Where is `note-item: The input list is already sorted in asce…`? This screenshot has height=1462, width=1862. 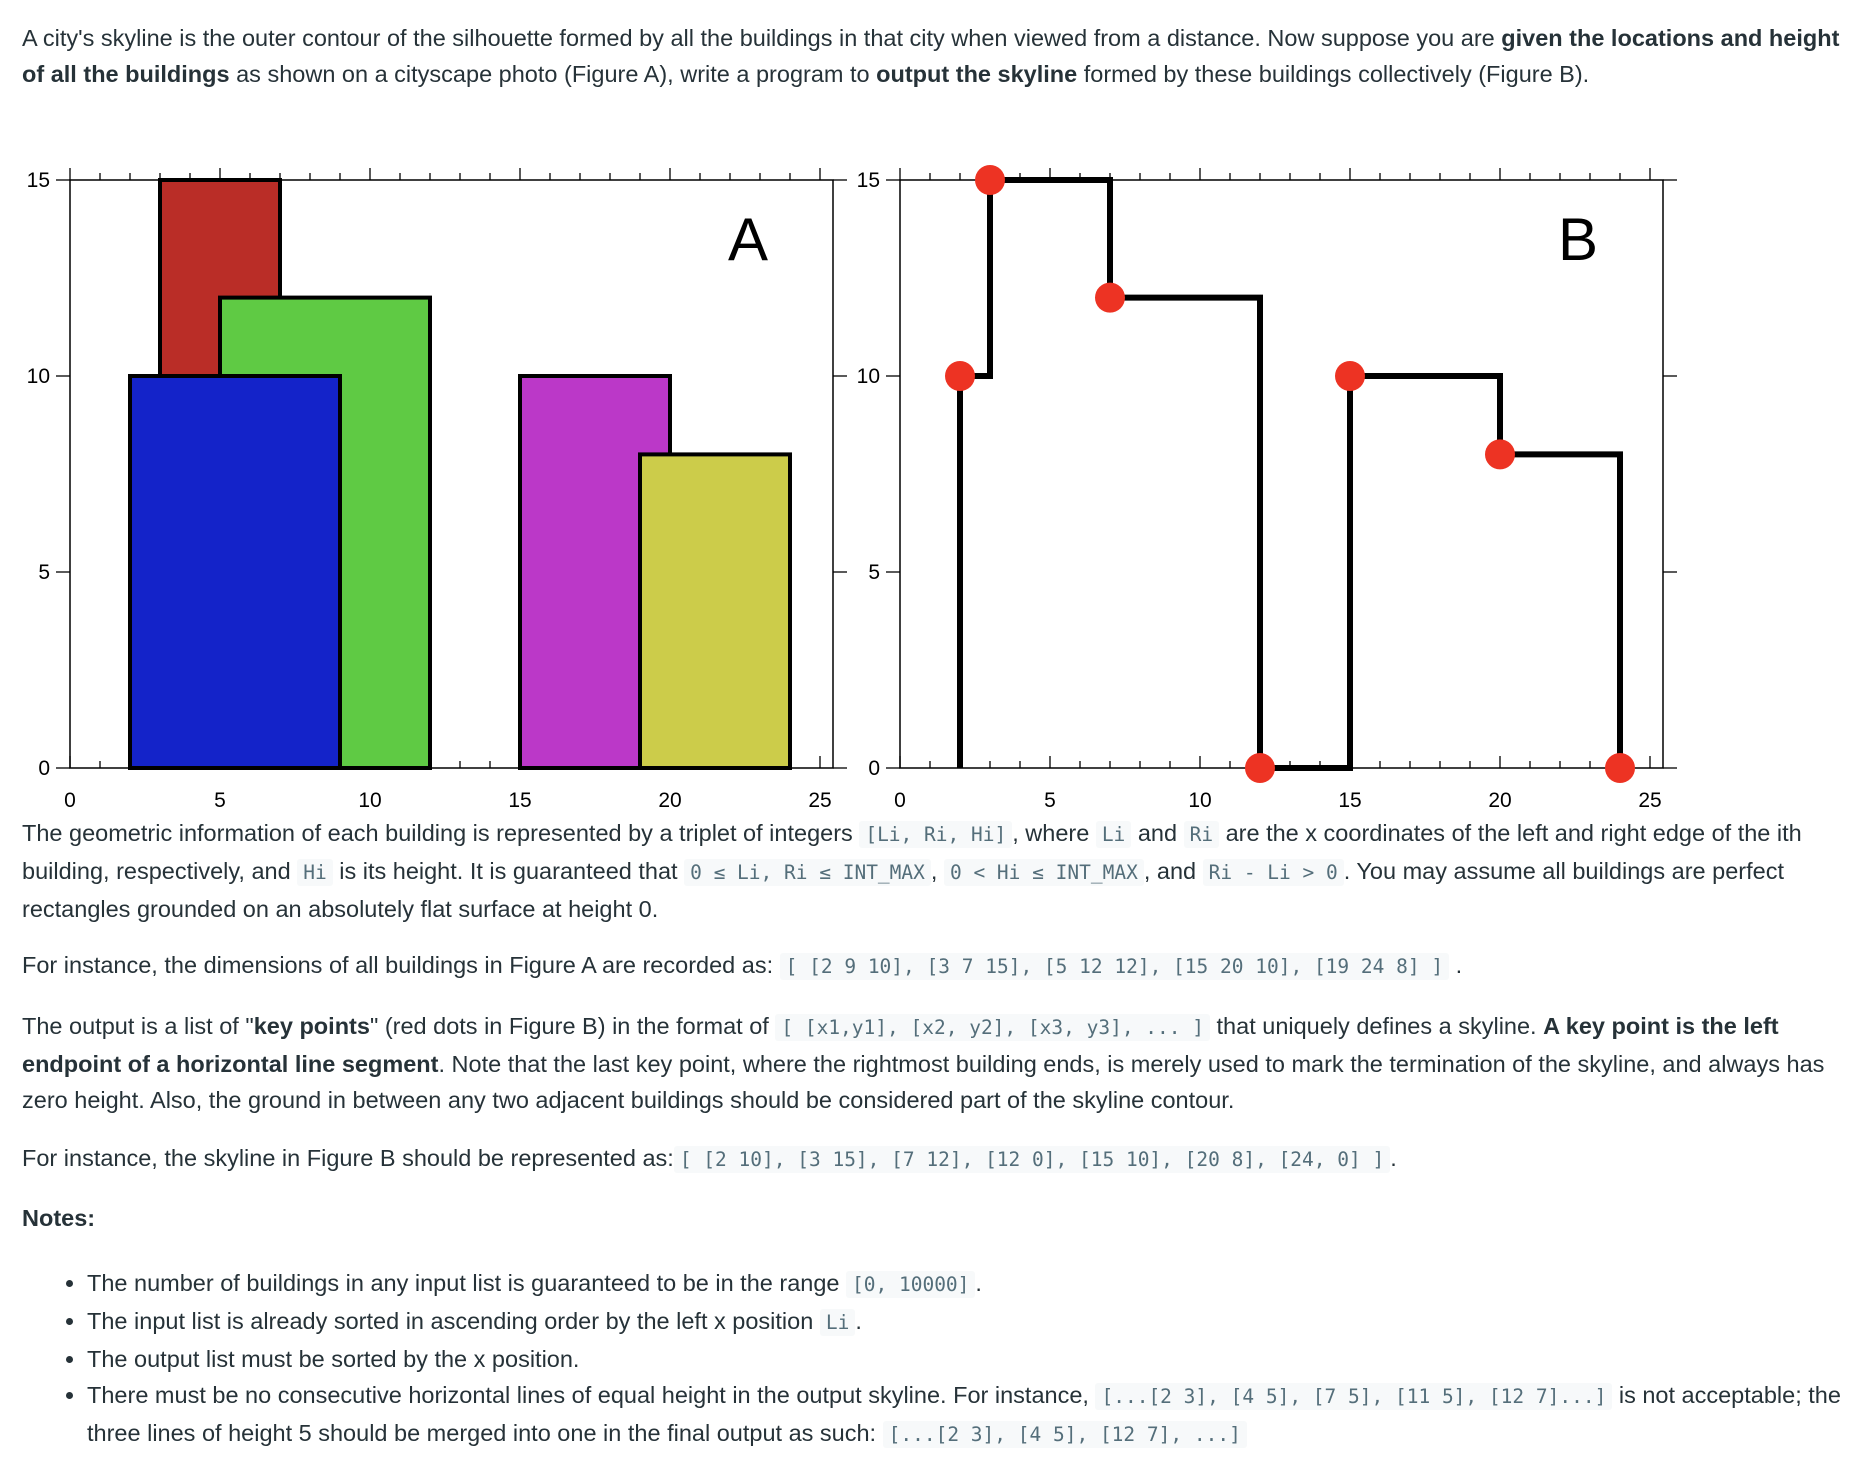 note-item: The input list is already sorted in asce… is located at coordinates (972, 1322).